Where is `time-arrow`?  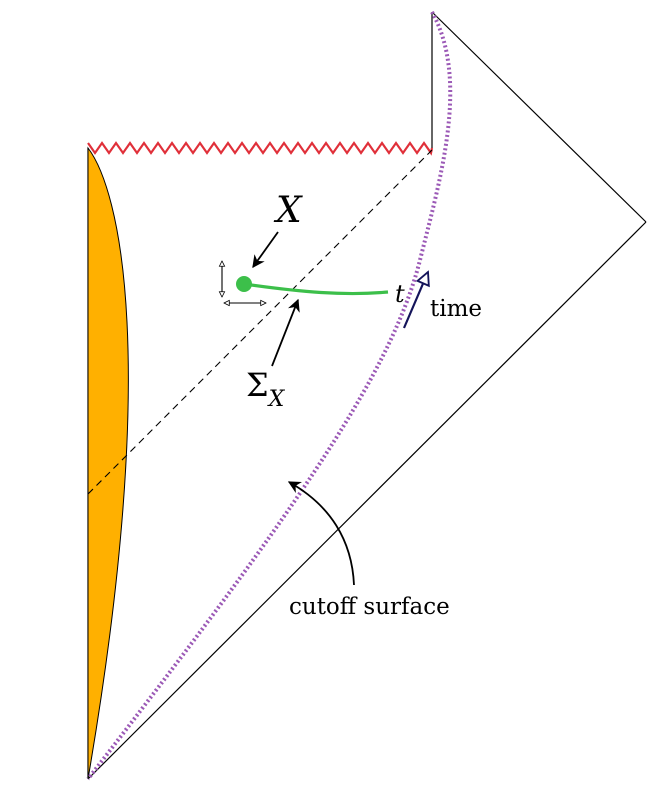
time-arrow is located at coordinates (415, 300).